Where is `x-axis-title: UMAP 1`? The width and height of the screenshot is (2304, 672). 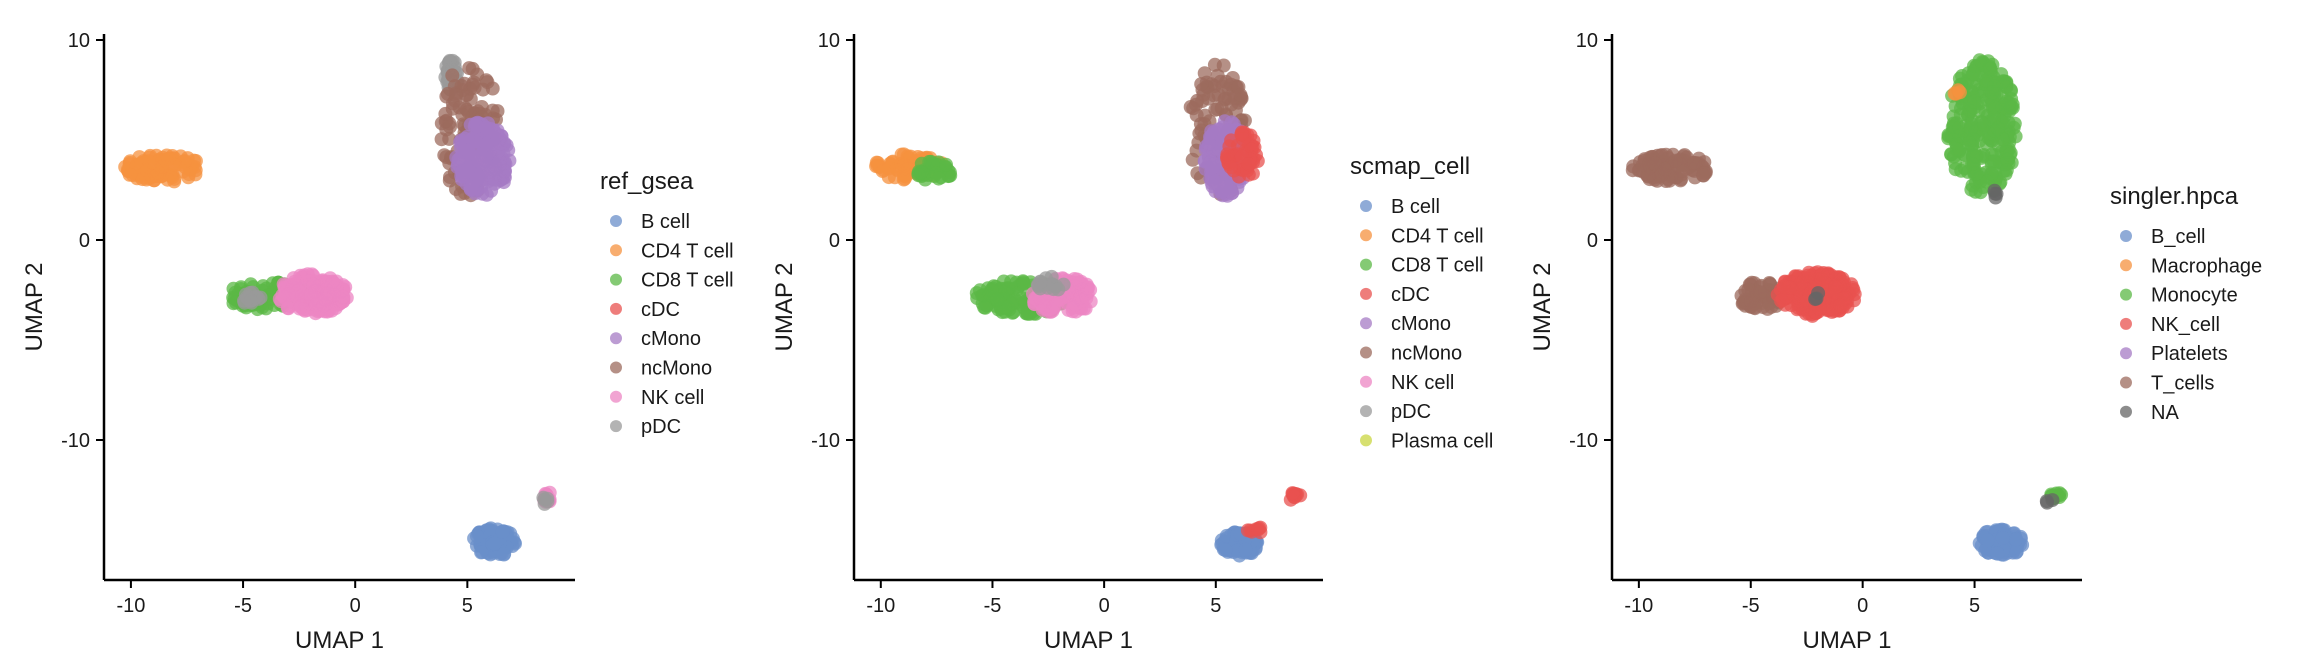
x-axis-title: UMAP 1 is located at coordinates (1847, 640).